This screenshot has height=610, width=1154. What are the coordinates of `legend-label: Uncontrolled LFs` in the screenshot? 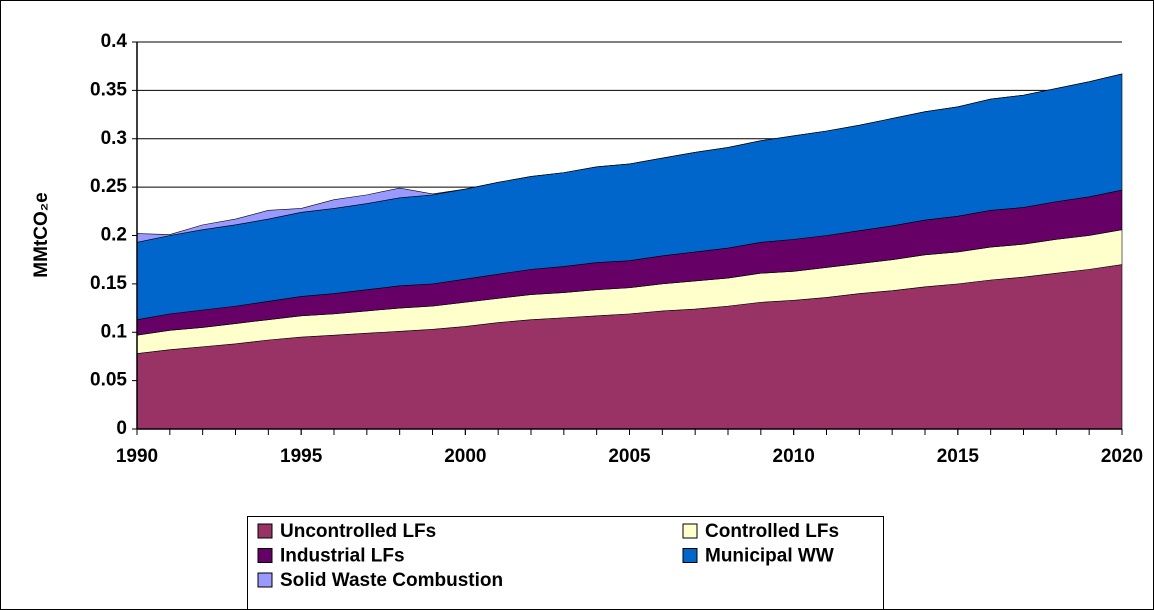 It's located at (358, 531).